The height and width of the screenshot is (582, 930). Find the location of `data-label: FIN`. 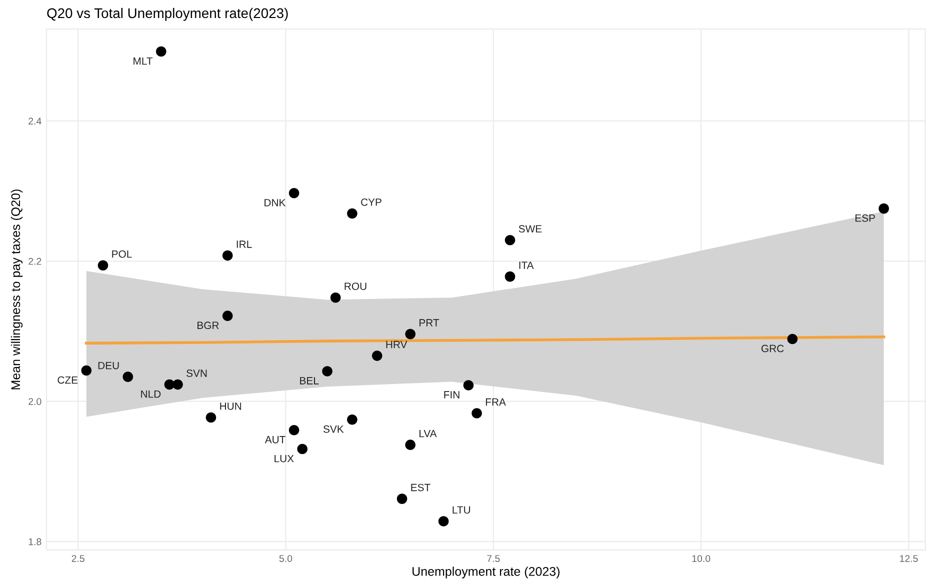

data-label: FIN is located at coordinates (452, 394).